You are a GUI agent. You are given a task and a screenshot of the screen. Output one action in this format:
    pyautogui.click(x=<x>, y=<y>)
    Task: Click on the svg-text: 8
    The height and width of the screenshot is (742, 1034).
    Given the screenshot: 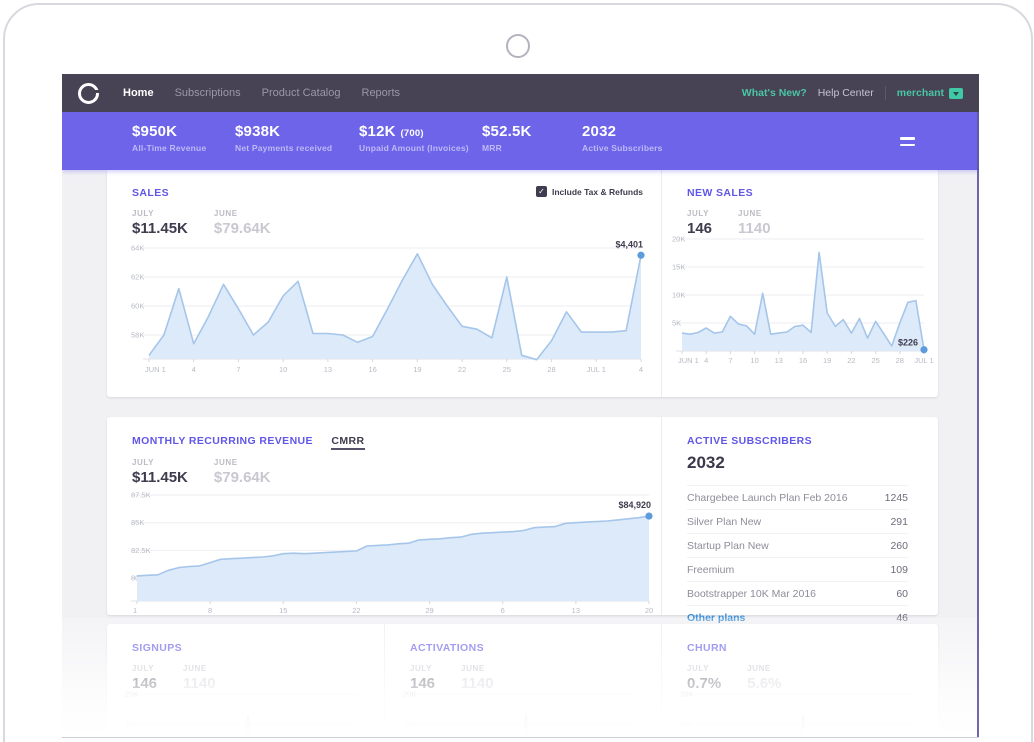 What is the action you would take?
    pyautogui.click(x=210, y=610)
    